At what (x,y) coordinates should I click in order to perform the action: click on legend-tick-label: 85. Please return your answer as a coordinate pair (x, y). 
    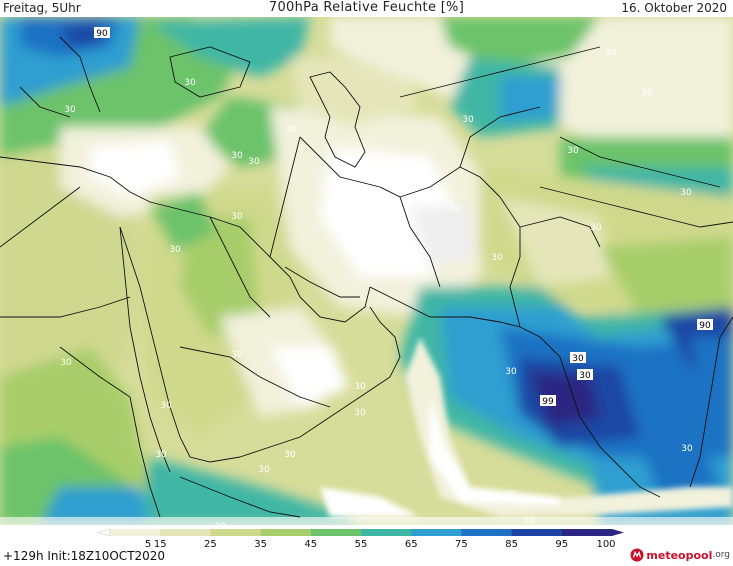
    Looking at the image, I should click on (511, 543).